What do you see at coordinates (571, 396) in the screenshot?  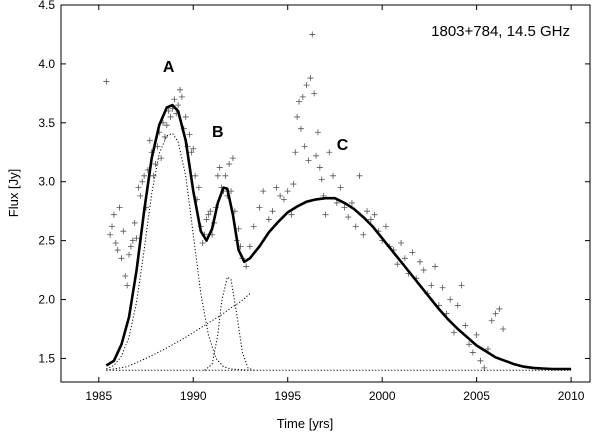 I see `x-tick-label: 2010` at bounding box center [571, 396].